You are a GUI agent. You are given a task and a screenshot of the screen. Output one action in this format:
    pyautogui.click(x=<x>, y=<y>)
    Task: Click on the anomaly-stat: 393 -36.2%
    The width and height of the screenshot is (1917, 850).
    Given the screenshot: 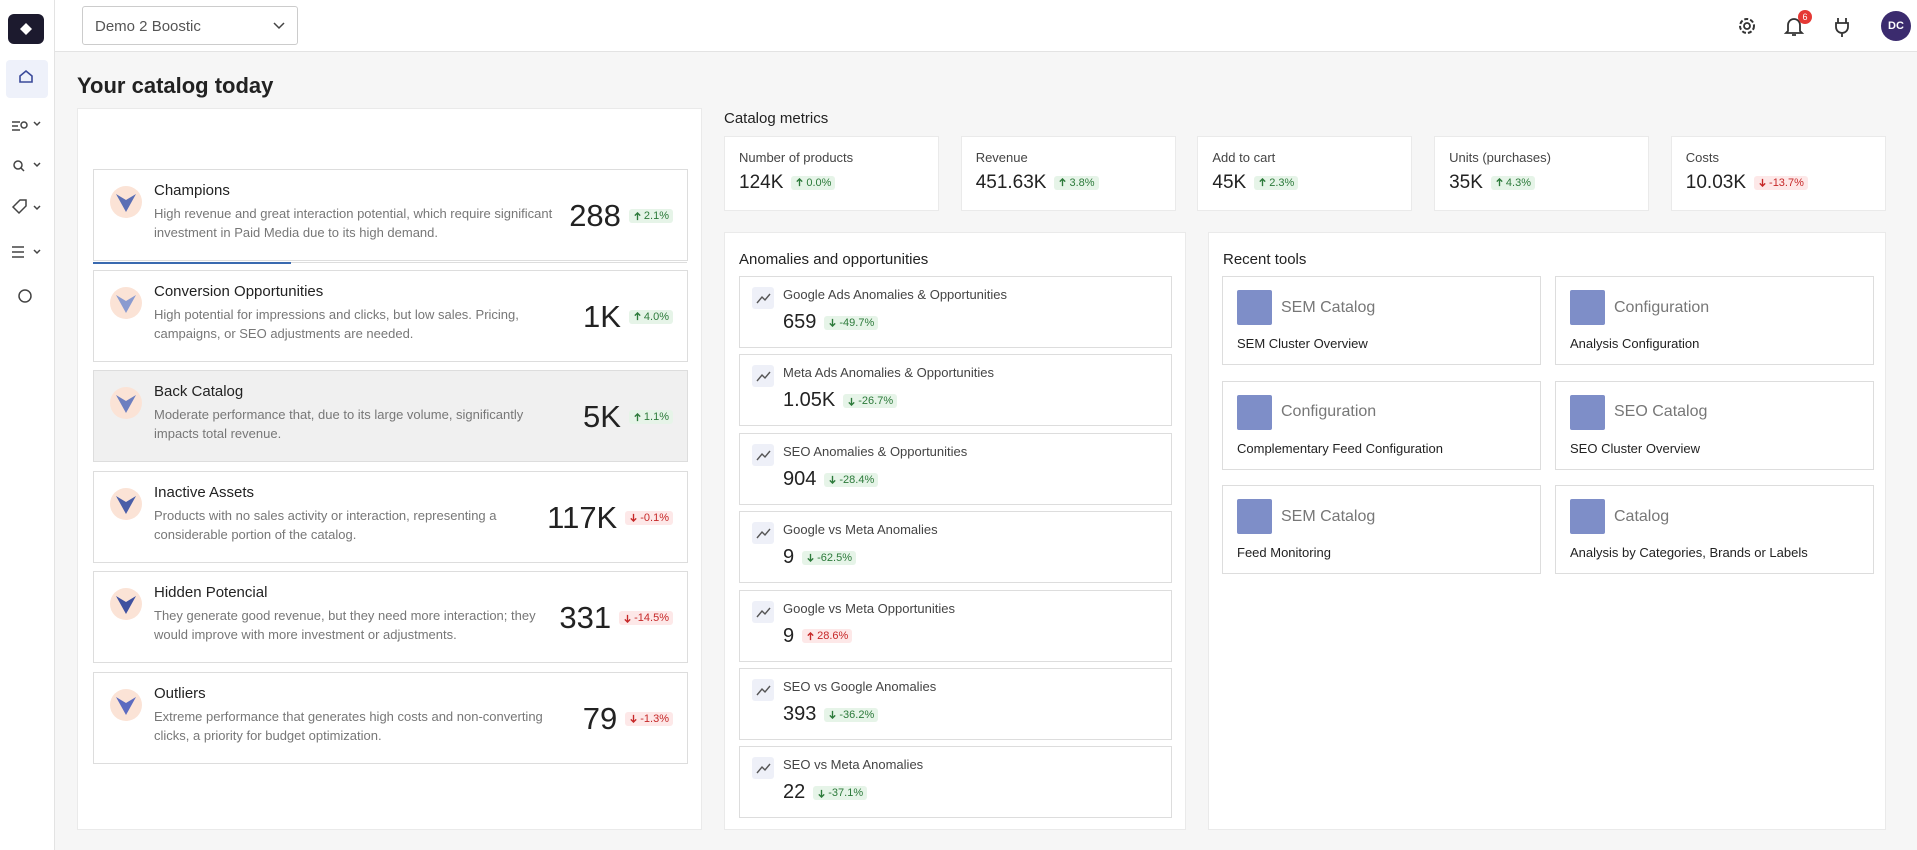 What is the action you would take?
    pyautogui.click(x=971, y=714)
    